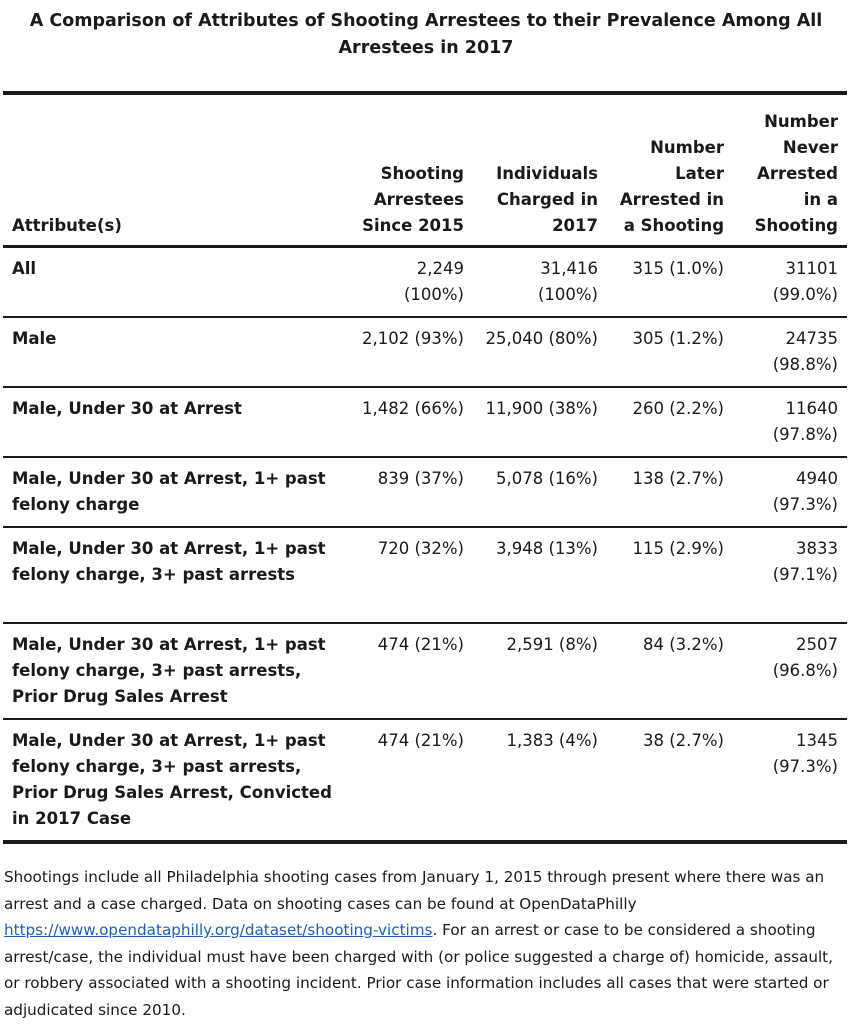 This screenshot has height=1024, width=852. Describe the element at coordinates (805, 421) in the screenshot. I see `cell-never-arrested: 11640 (97.8%)` at that location.